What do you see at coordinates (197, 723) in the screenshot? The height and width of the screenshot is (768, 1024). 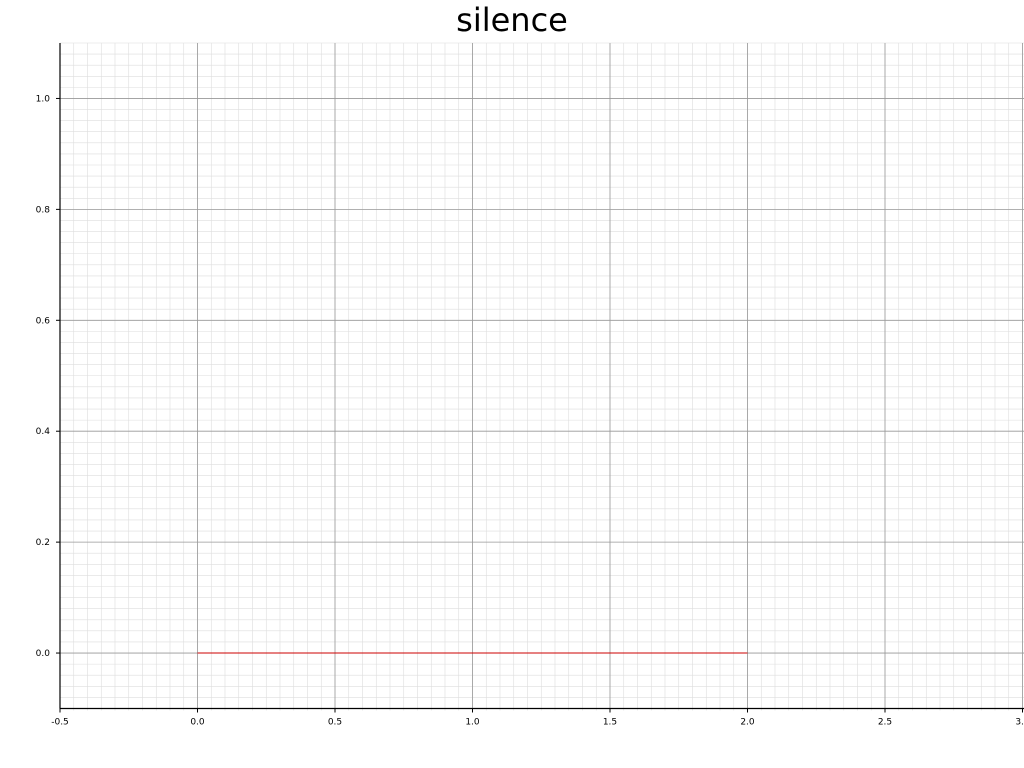 I see `x-tick-label: 0.0` at bounding box center [197, 723].